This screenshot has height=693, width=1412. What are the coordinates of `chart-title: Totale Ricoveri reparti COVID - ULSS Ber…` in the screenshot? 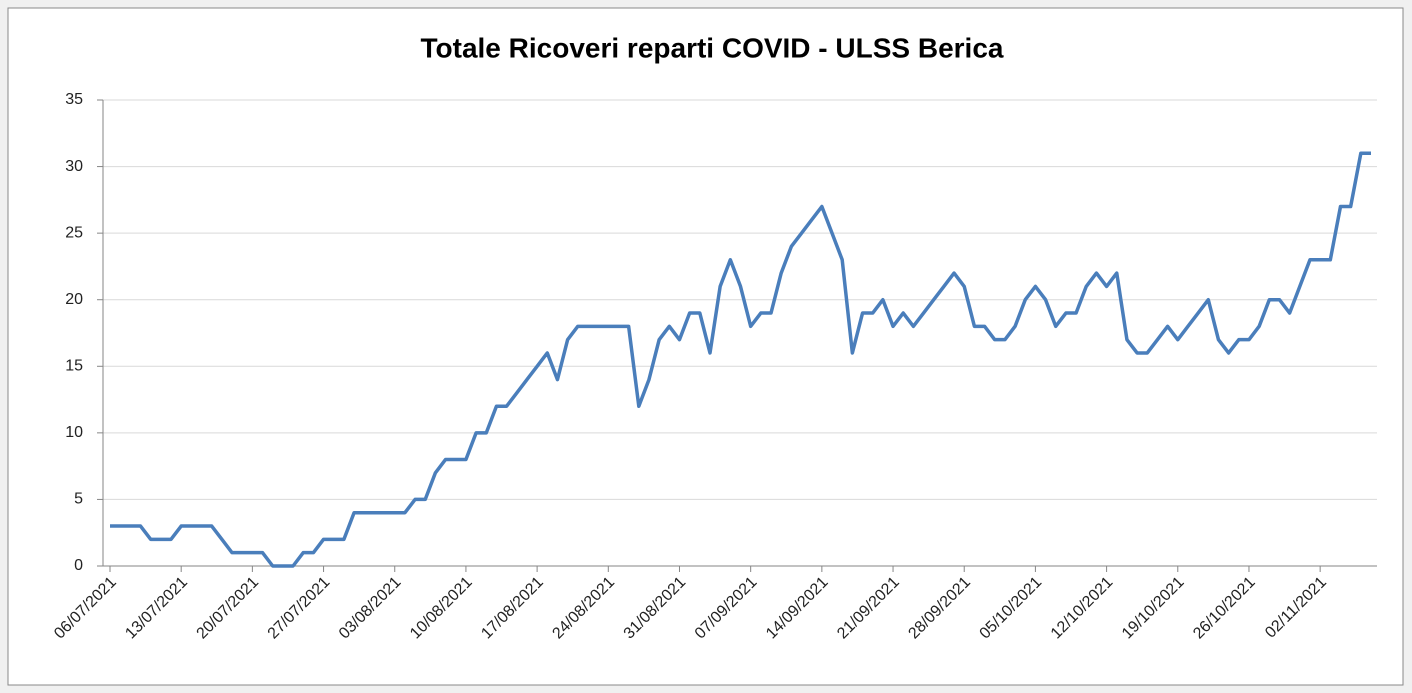 It's located at (712, 47).